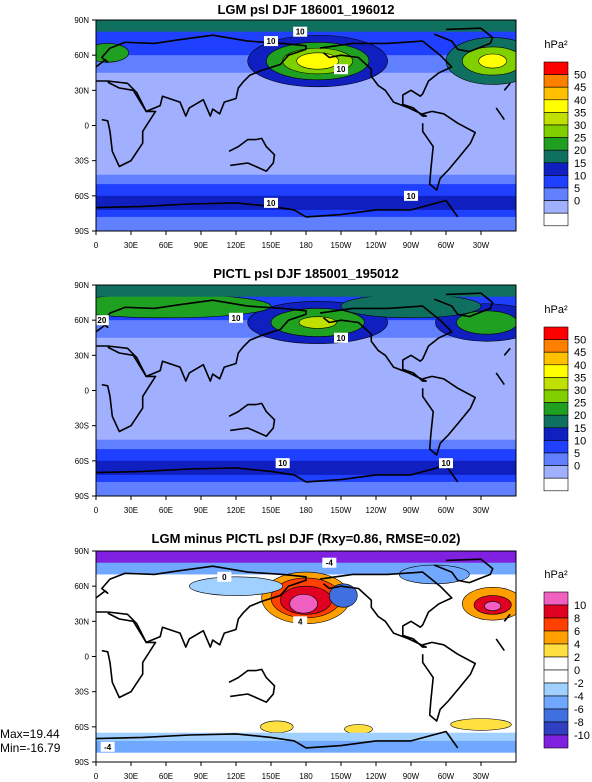  I want to click on x-tick-label: 60E, so click(166, 510).